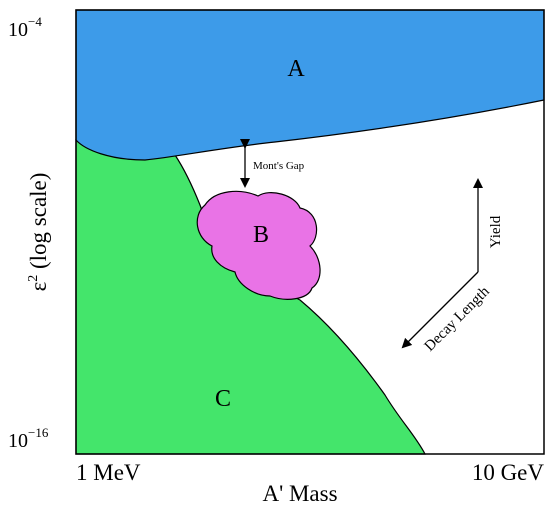 This screenshot has height=509, width=550. I want to click on yield-label: Yield, so click(496, 231).